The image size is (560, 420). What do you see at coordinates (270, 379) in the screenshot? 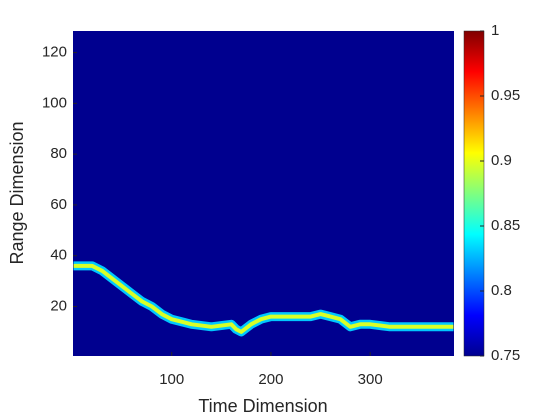
I see `x-tick-label: 200` at bounding box center [270, 379].